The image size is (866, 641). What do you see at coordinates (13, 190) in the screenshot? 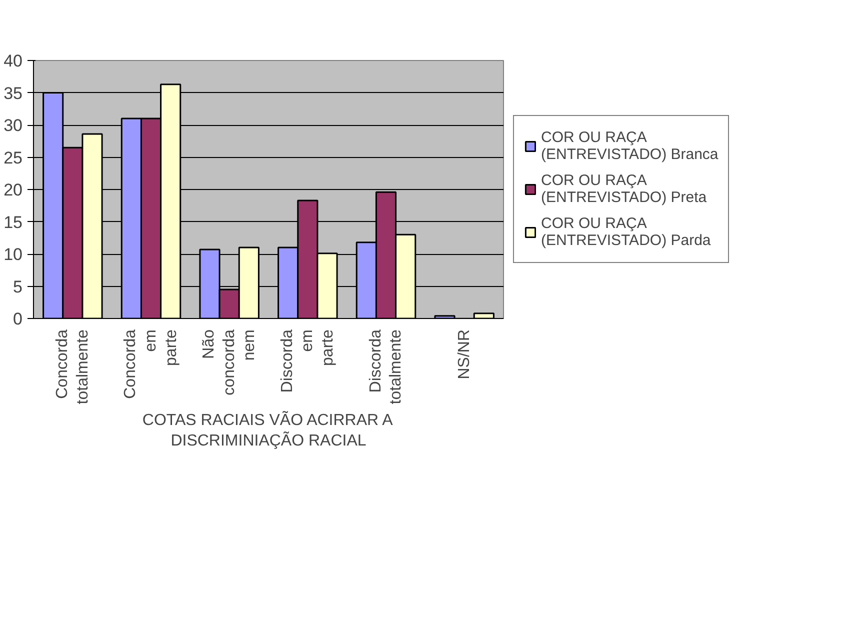
I see `y-tick-label: 20` at bounding box center [13, 190].